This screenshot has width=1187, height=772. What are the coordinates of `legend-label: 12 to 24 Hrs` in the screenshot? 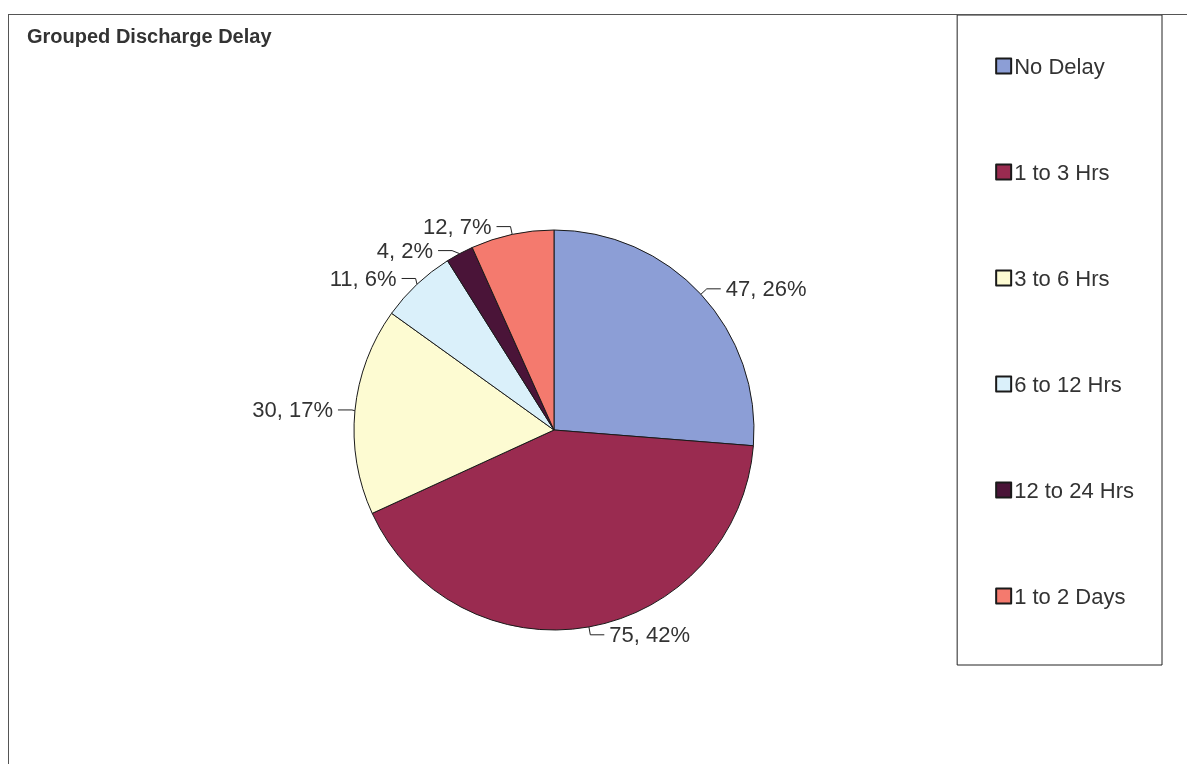 It's located at (1074, 490).